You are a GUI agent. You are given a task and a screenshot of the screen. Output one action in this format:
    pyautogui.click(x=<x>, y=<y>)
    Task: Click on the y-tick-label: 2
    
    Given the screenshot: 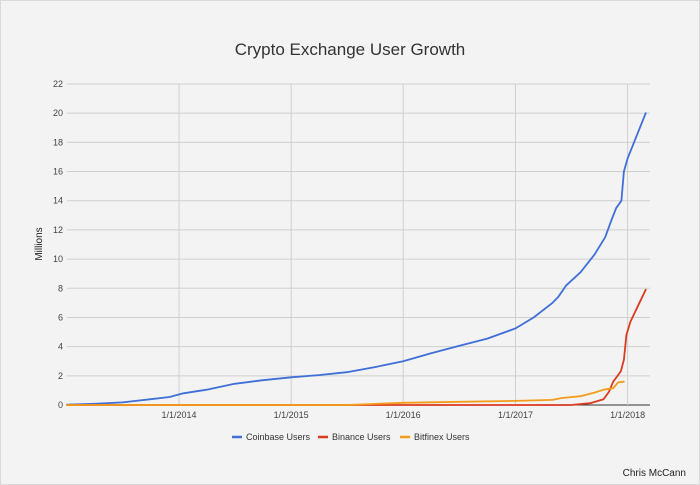 What is the action you would take?
    pyautogui.click(x=60, y=376)
    